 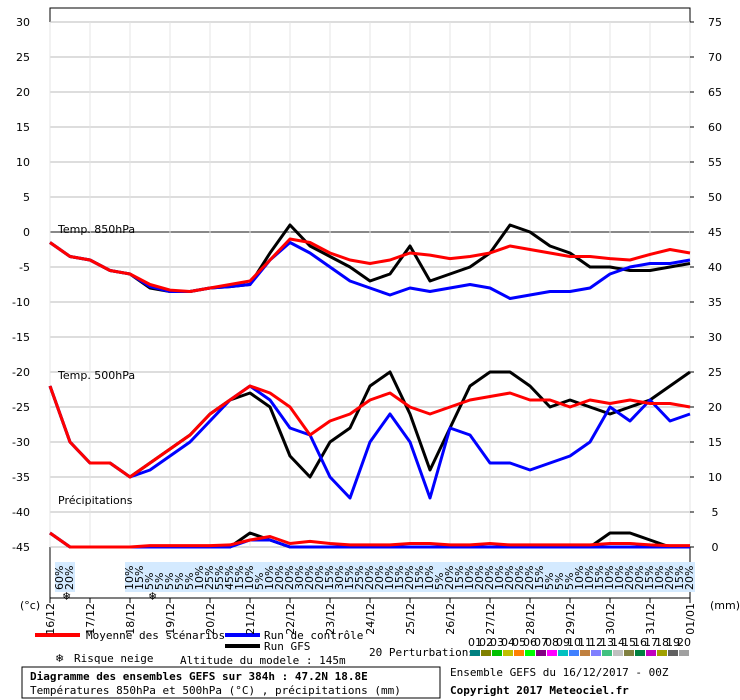 What do you see at coordinates (21, 372) in the screenshot?
I see `y-tick-label: -20` at bounding box center [21, 372].